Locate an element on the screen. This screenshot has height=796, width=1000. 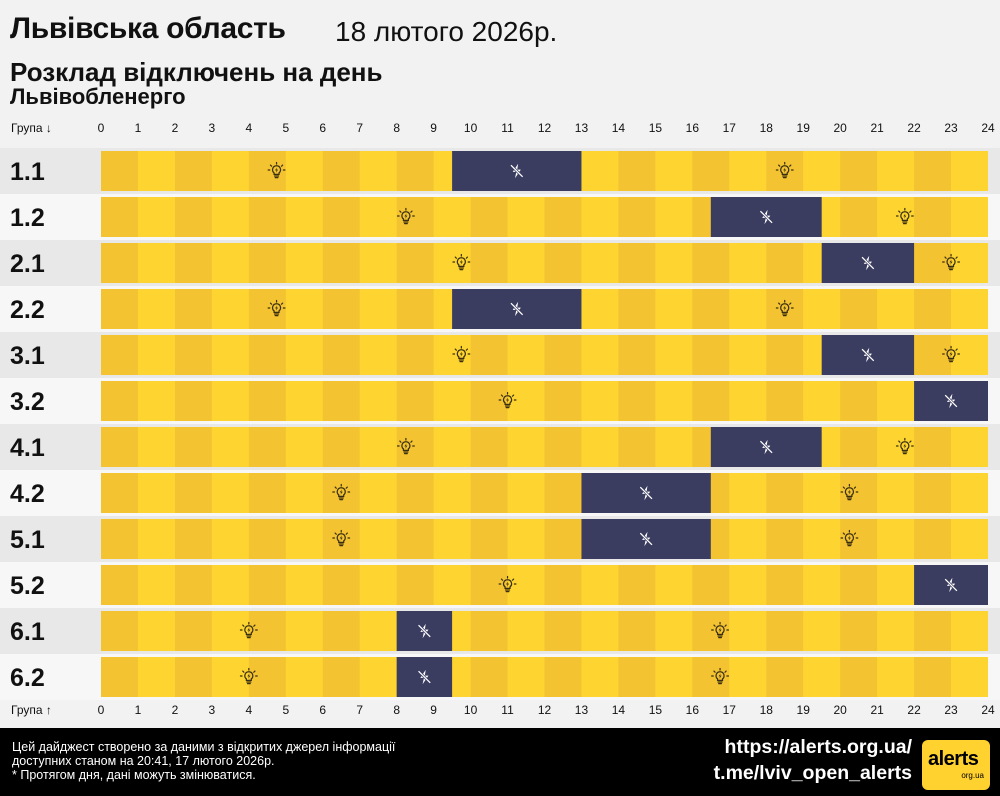
axis-caption-top: Група ↓ is located at coordinates (31, 128).